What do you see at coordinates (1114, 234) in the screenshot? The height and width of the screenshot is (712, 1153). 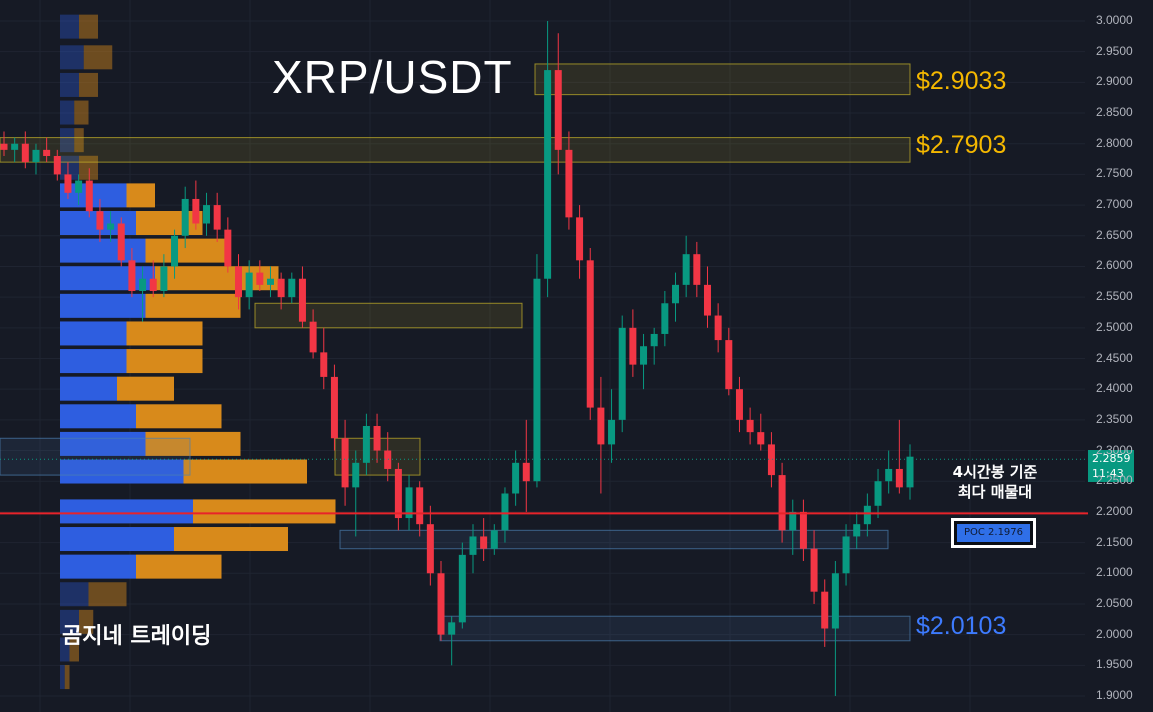 I see `y-tick-label: 2.6500` at bounding box center [1114, 234].